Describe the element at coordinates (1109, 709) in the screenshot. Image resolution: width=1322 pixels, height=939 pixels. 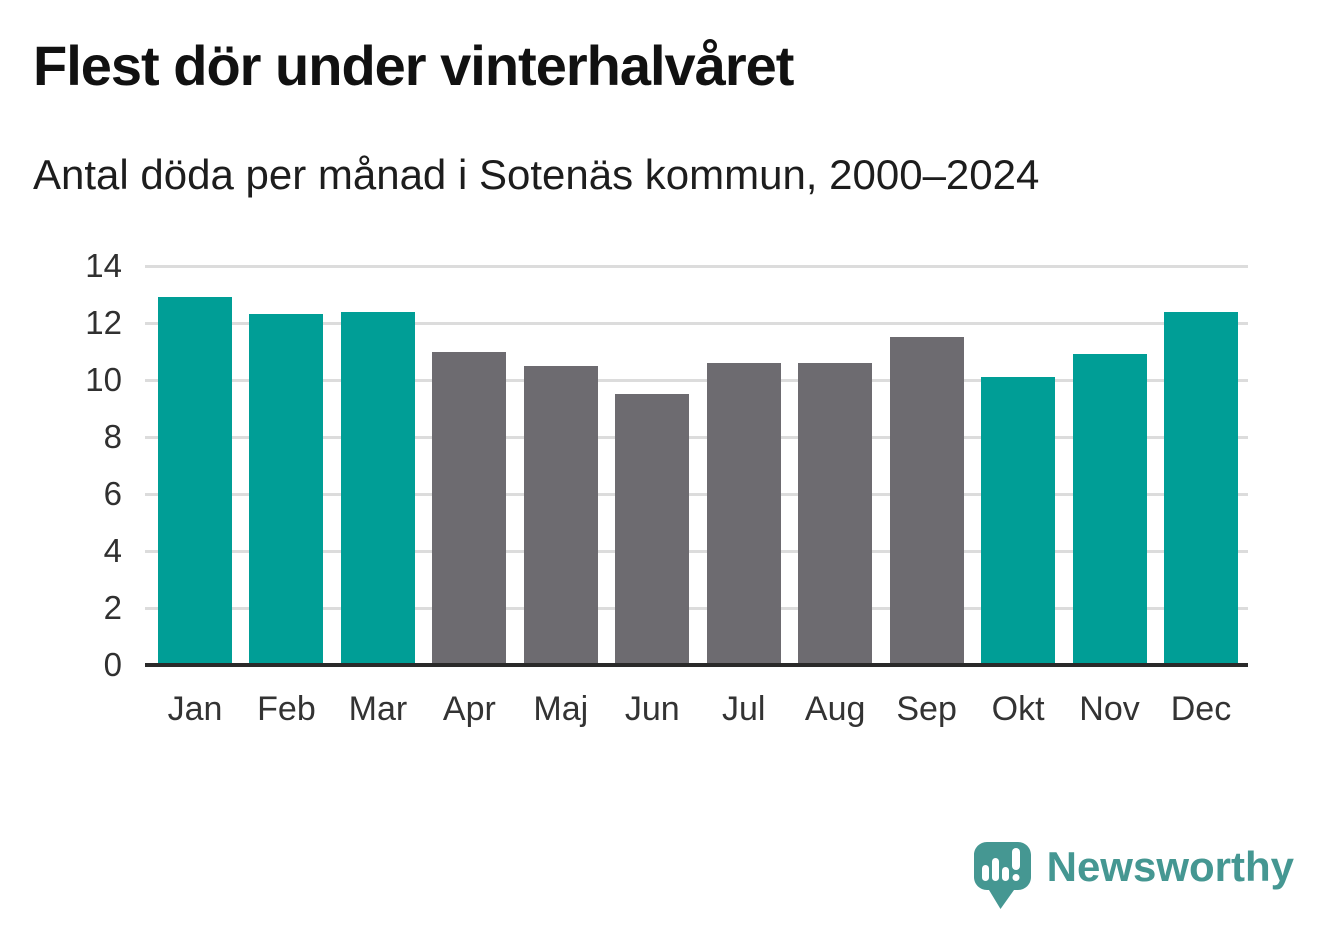
I see `x-tick-label: Nov` at that location.